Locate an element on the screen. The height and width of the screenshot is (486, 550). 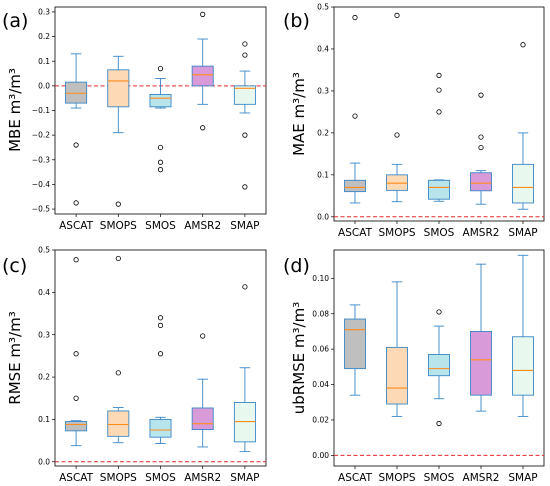
y-tick-label: −0.2 is located at coordinates (41, 135).